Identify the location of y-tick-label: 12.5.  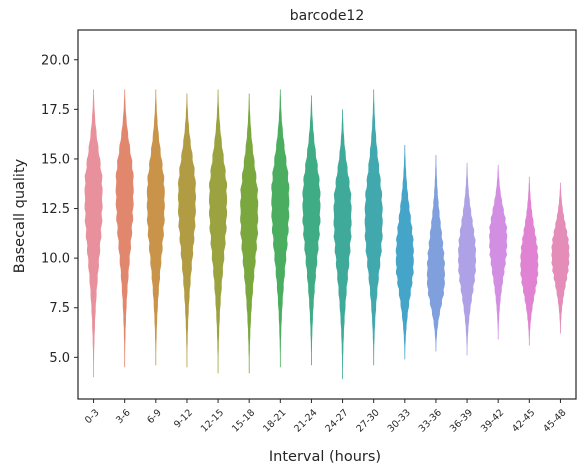
(55, 209).